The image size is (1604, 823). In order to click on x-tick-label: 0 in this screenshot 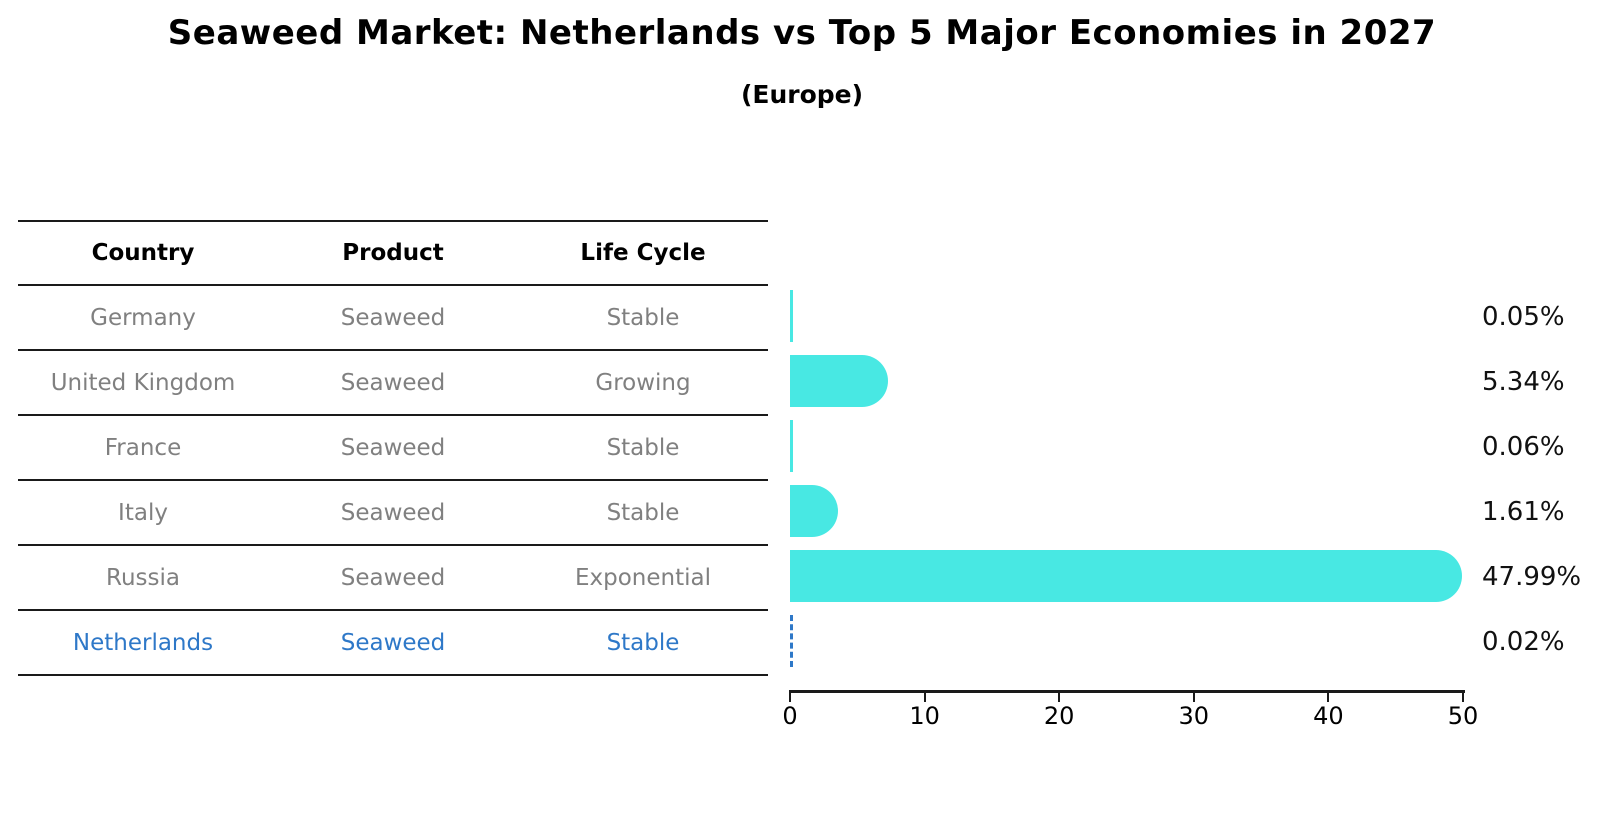, I will do `click(790, 716)`.